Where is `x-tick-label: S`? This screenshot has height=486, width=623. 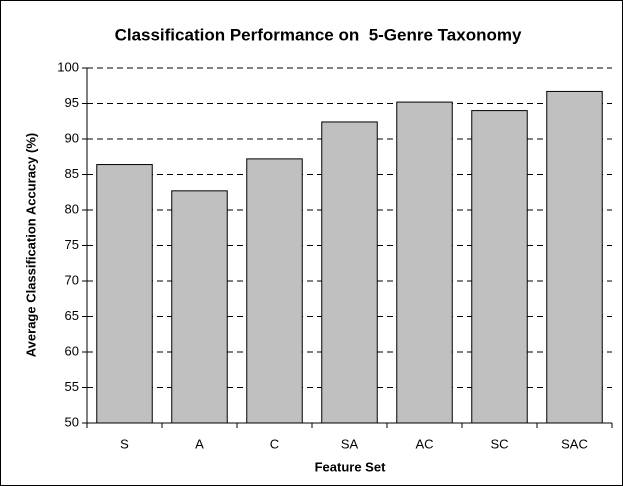 x-tick-label: S is located at coordinates (124, 443).